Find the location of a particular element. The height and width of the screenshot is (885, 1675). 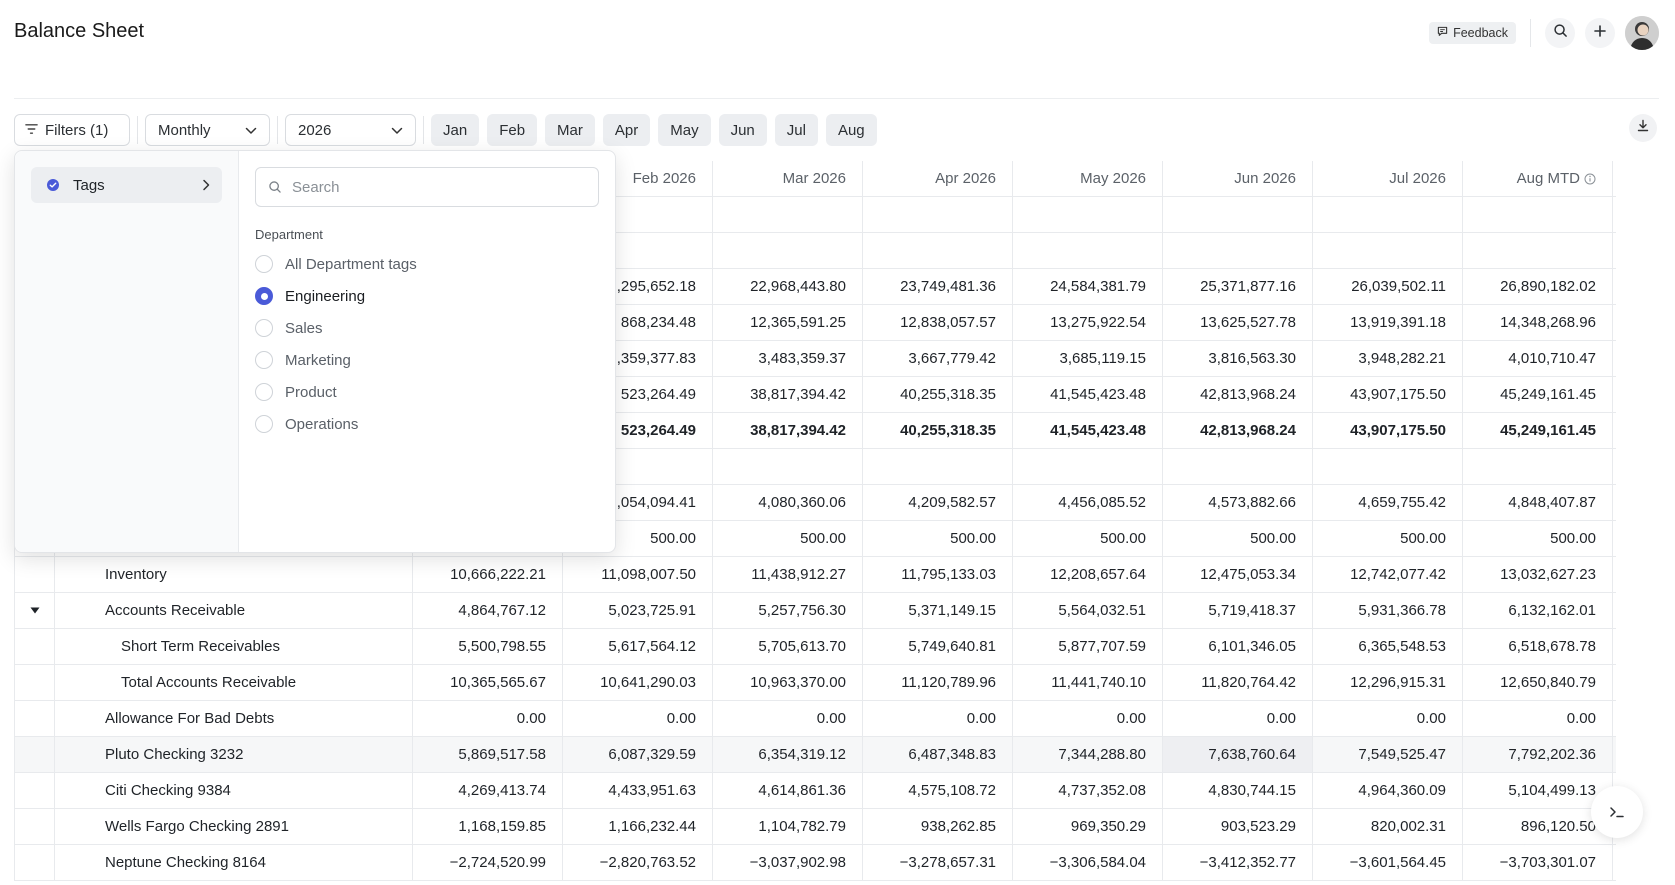

value-cell: 5,104,499.13 is located at coordinates (1538, 790).